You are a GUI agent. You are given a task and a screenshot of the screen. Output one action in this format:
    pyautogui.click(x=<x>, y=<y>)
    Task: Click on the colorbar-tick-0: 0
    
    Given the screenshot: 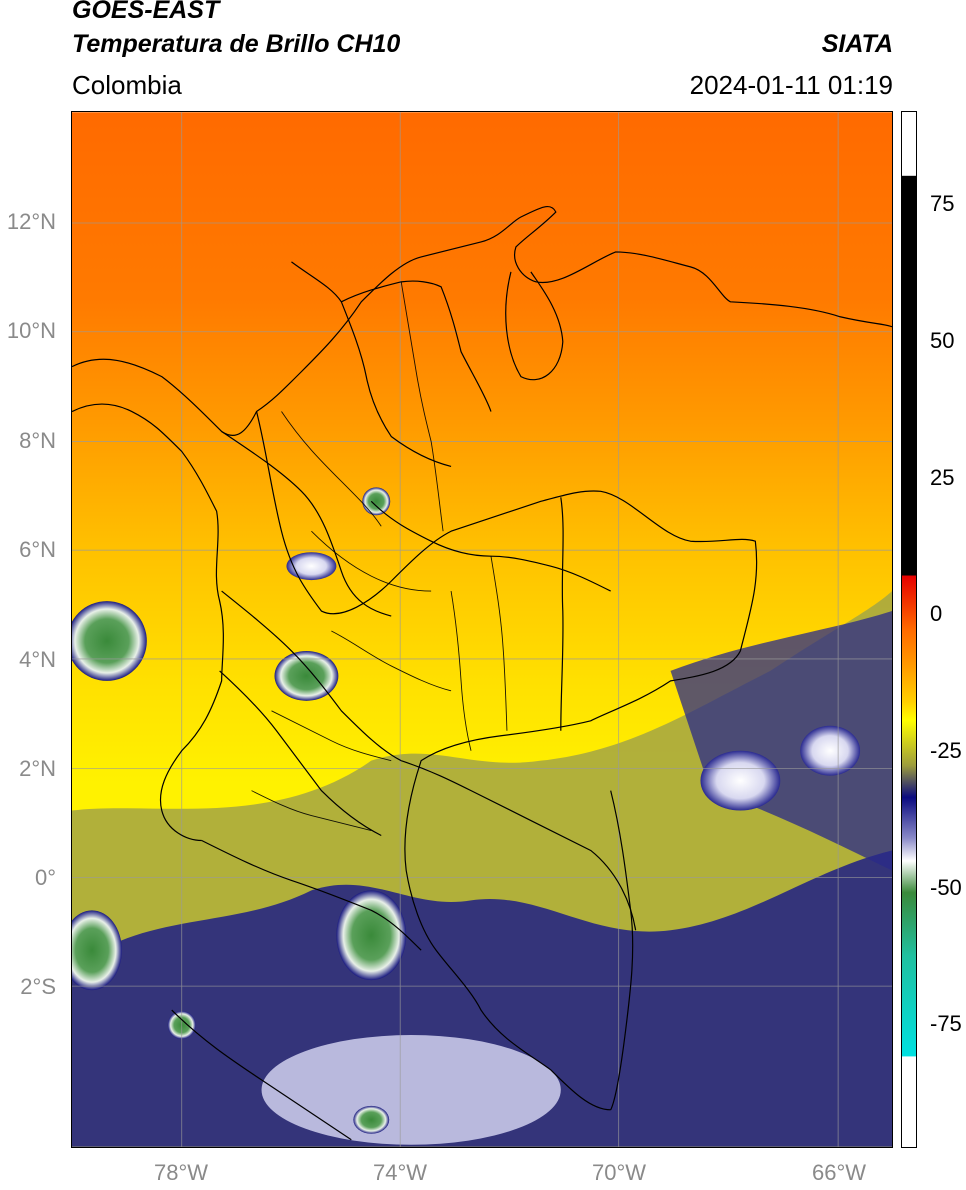 What is the action you would take?
    pyautogui.click(x=936, y=613)
    